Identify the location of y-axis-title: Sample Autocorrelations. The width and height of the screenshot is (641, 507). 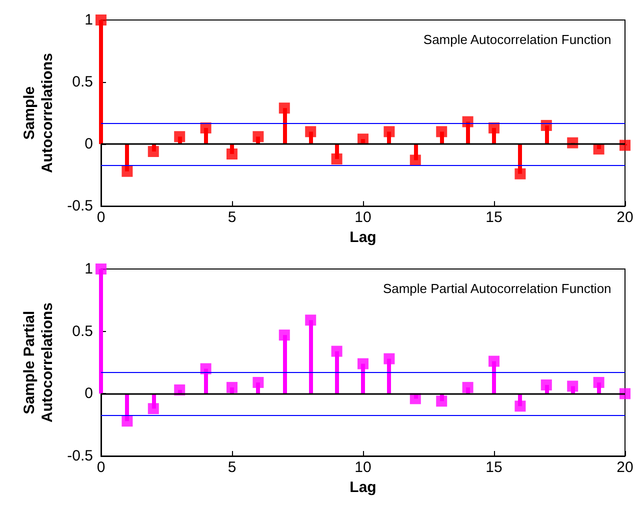
(38, 113).